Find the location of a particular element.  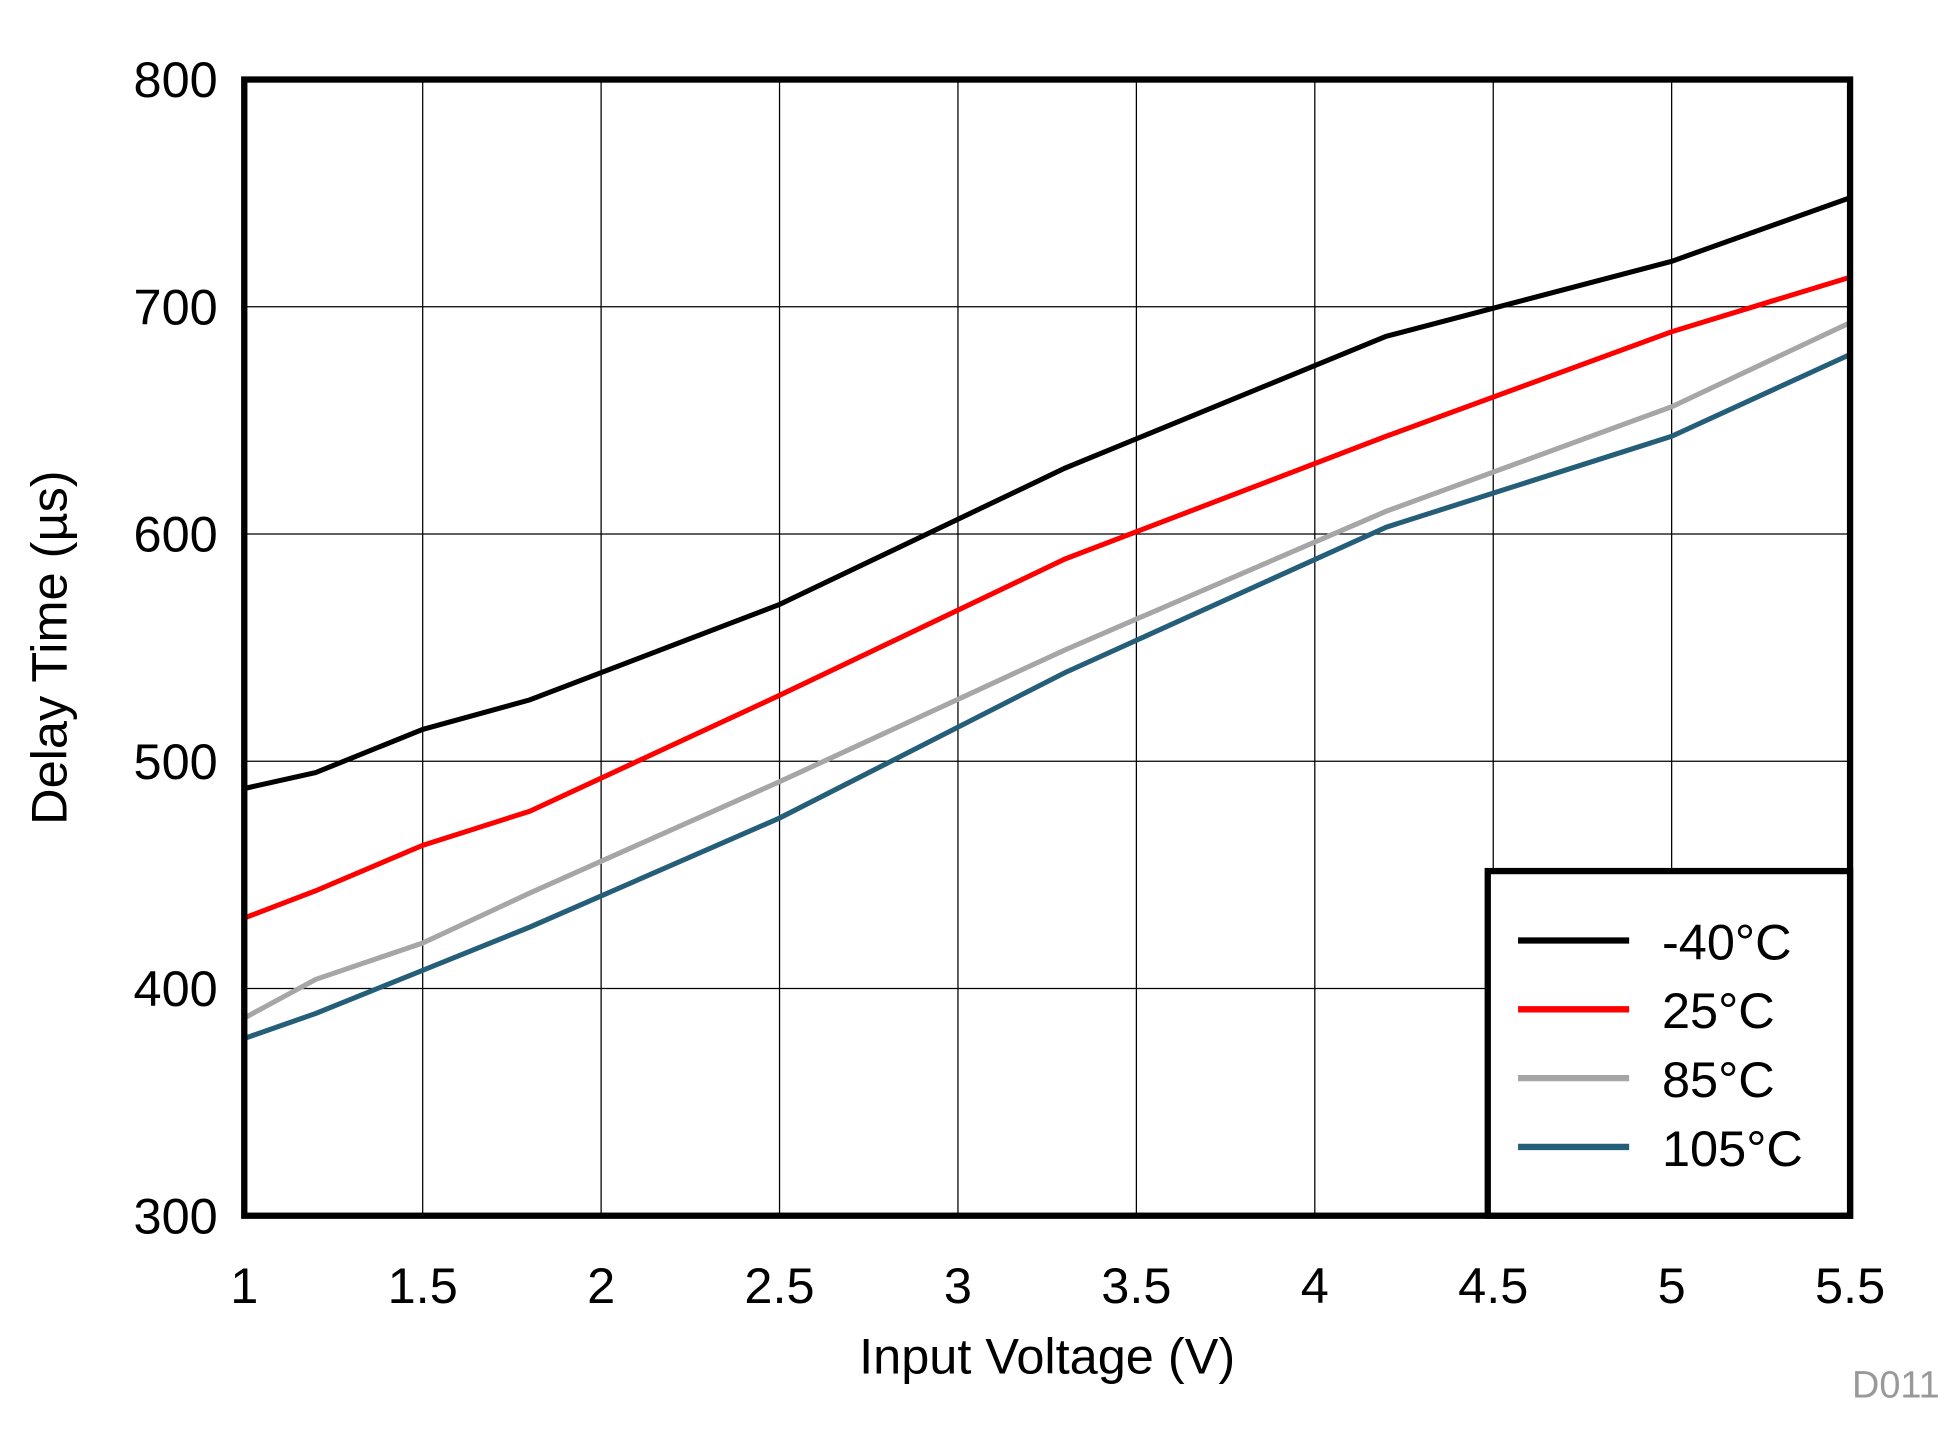

legend-label: 105°C is located at coordinates (1732, 1148).